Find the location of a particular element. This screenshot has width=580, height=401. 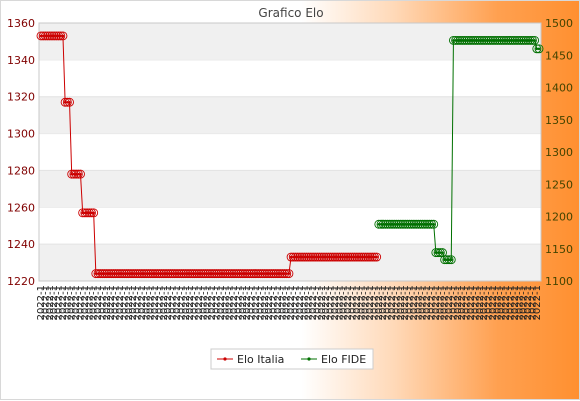

chart-title: Grafico Elo is located at coordinates (290, 13).